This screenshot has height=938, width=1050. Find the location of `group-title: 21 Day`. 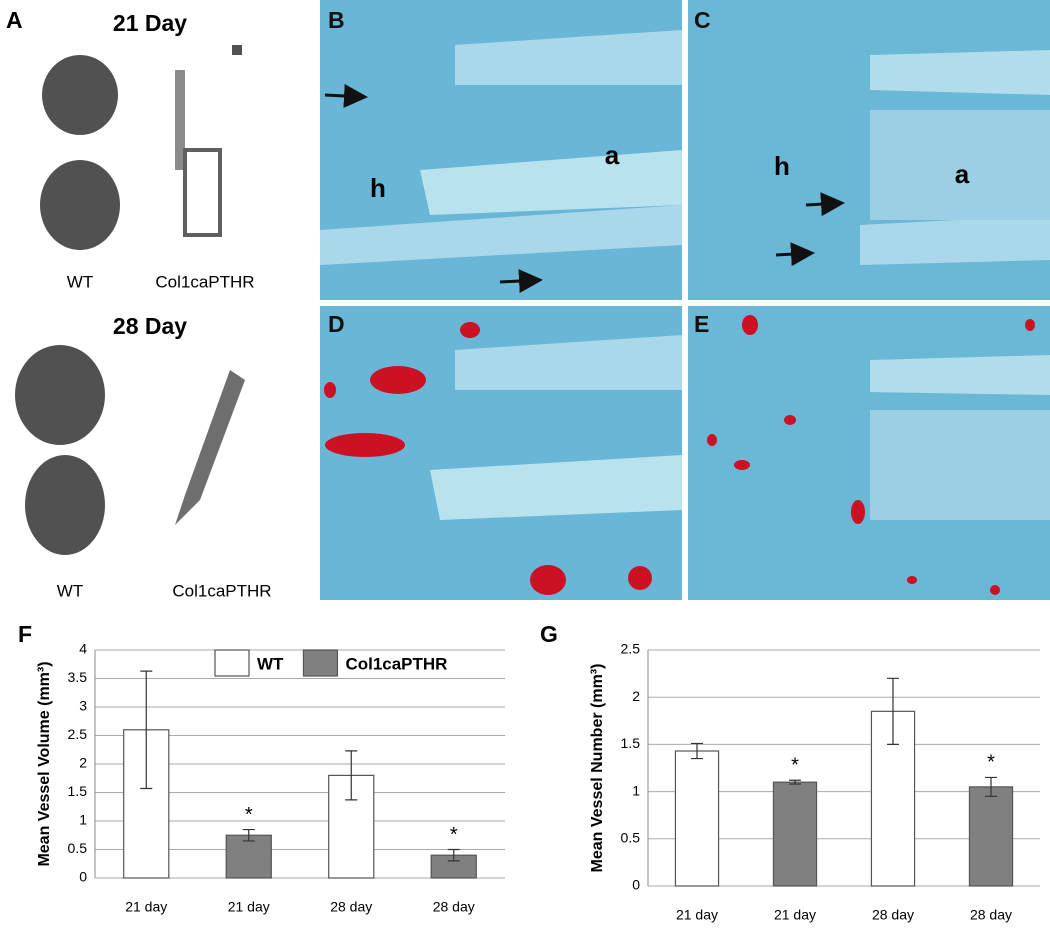

group-title: 21 Day is located at coordinates (150, 23).